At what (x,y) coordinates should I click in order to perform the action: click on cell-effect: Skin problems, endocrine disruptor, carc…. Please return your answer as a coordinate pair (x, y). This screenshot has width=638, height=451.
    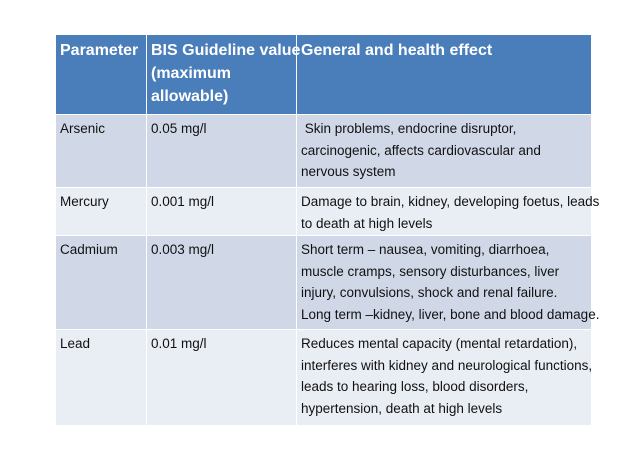
    Looking at the image, I should click on (444, 151).